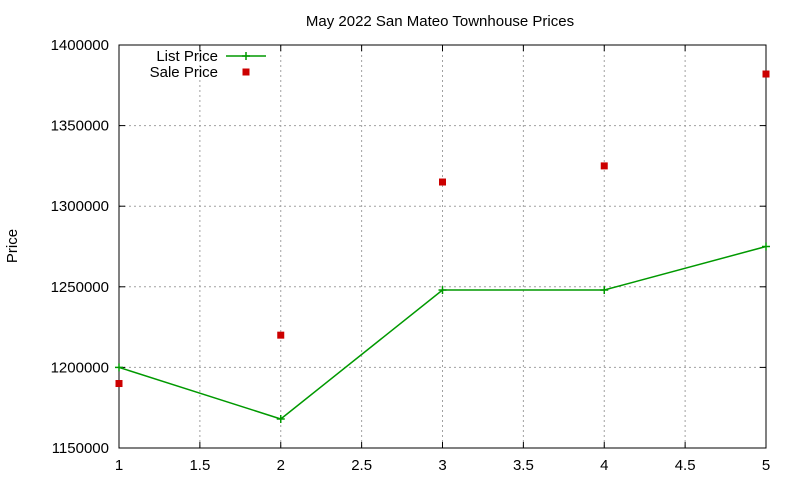  I want to click on x-tick-label: 1, so click(119, 465).